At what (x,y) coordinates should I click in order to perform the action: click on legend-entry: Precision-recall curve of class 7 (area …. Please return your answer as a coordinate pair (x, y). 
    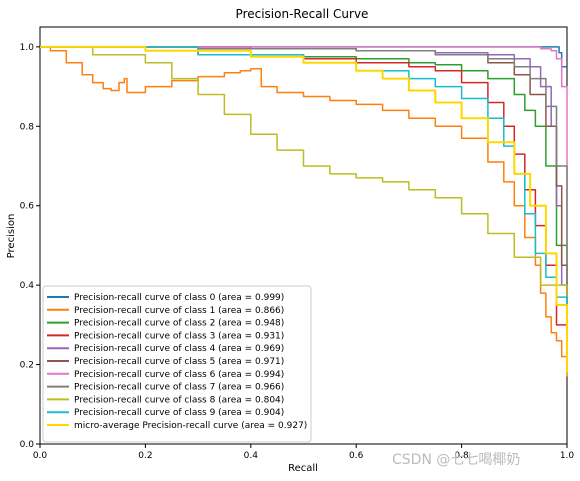
    Looking at the image, I should click on (179, 388).